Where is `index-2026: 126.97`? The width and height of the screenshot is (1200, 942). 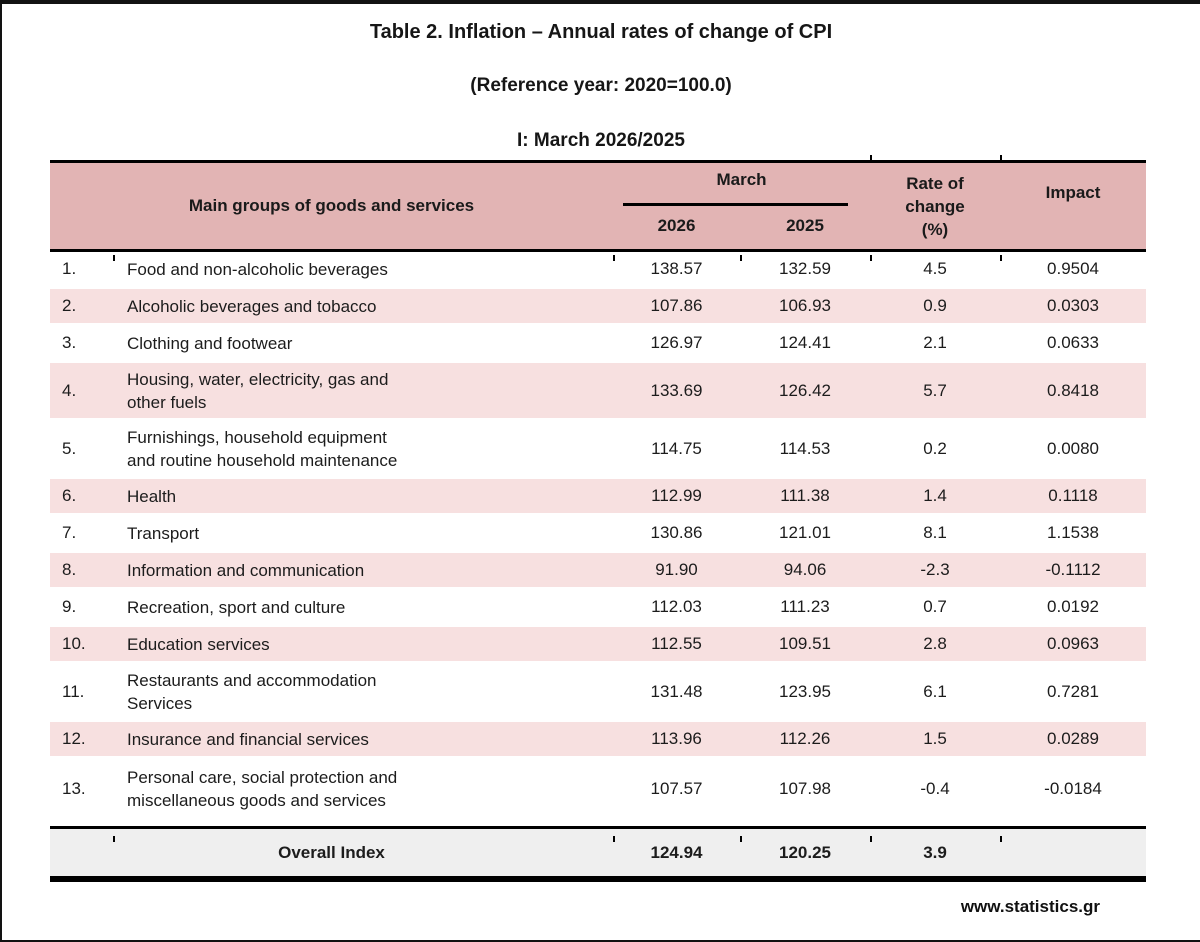
index-2026: 126.97 is located at coordinates (676, 343).